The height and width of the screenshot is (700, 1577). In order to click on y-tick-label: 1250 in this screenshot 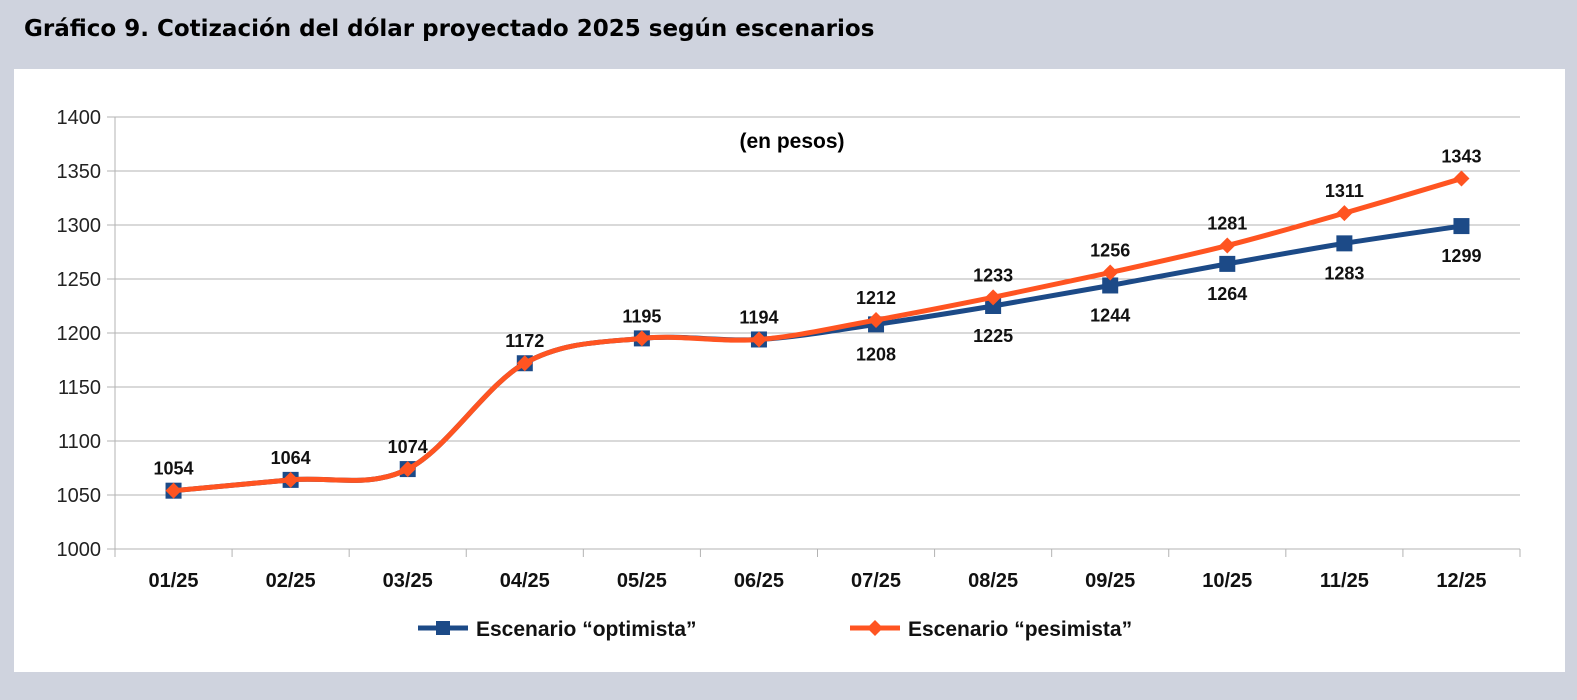, I will do `click(79, 280)`.